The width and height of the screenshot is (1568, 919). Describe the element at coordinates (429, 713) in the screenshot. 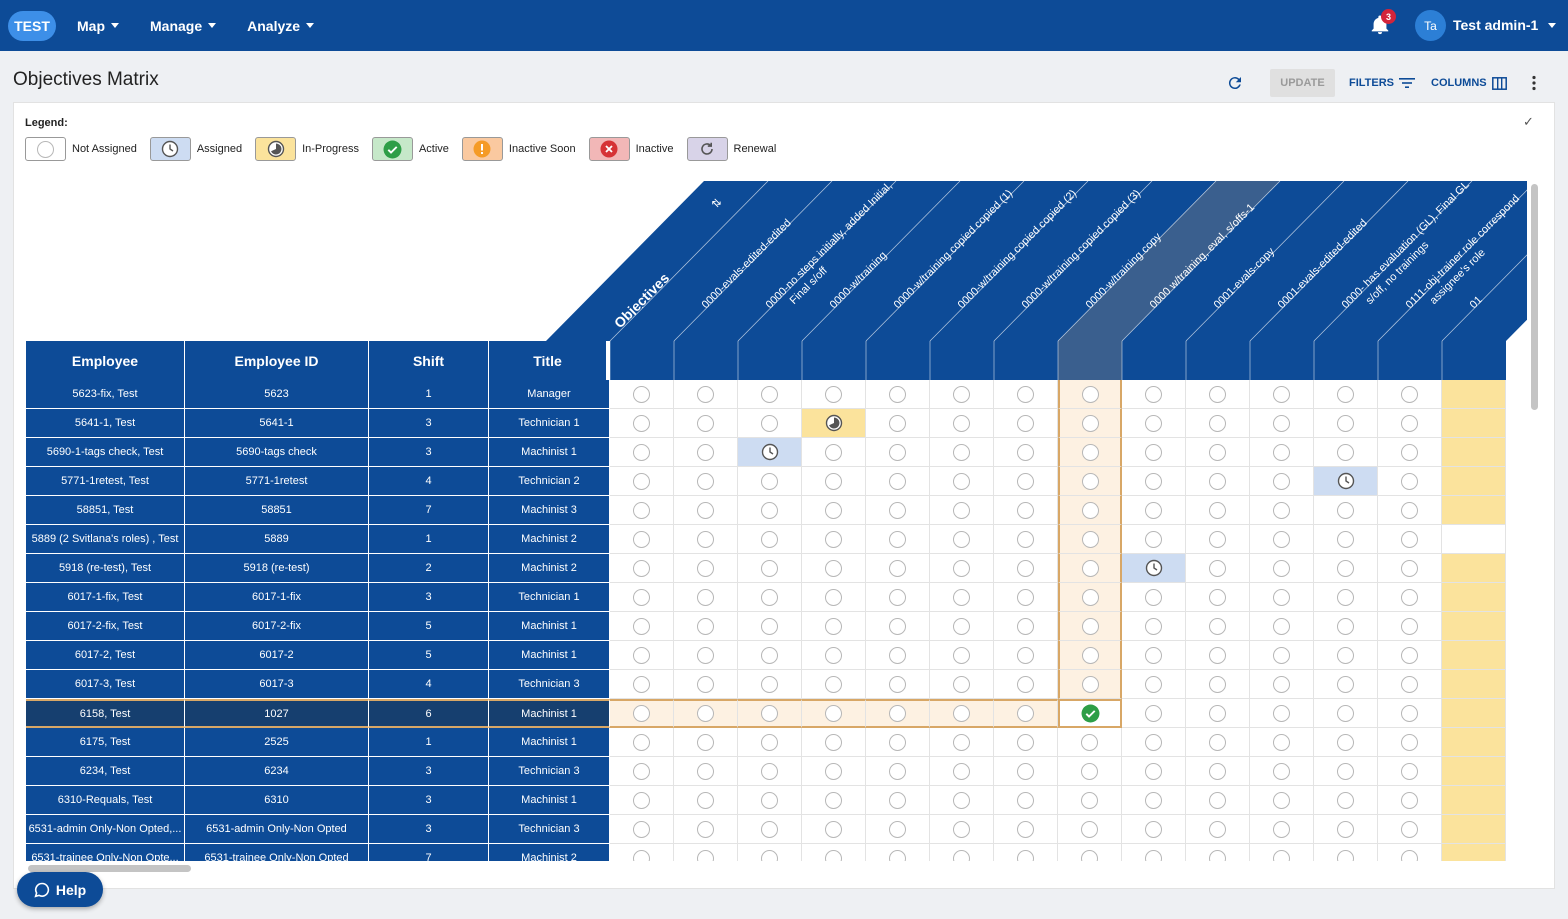

I see `row-shift-cell: 6` at that location.